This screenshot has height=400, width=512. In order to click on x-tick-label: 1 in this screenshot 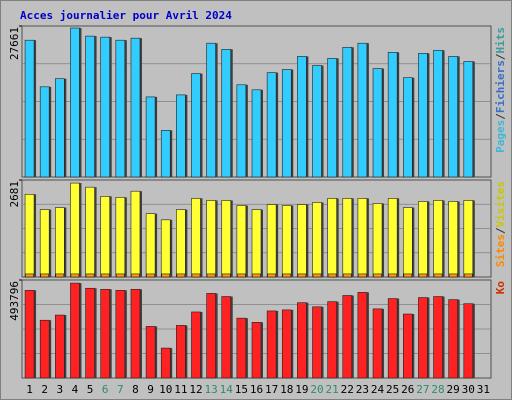, I will do `click(29, 389)`.